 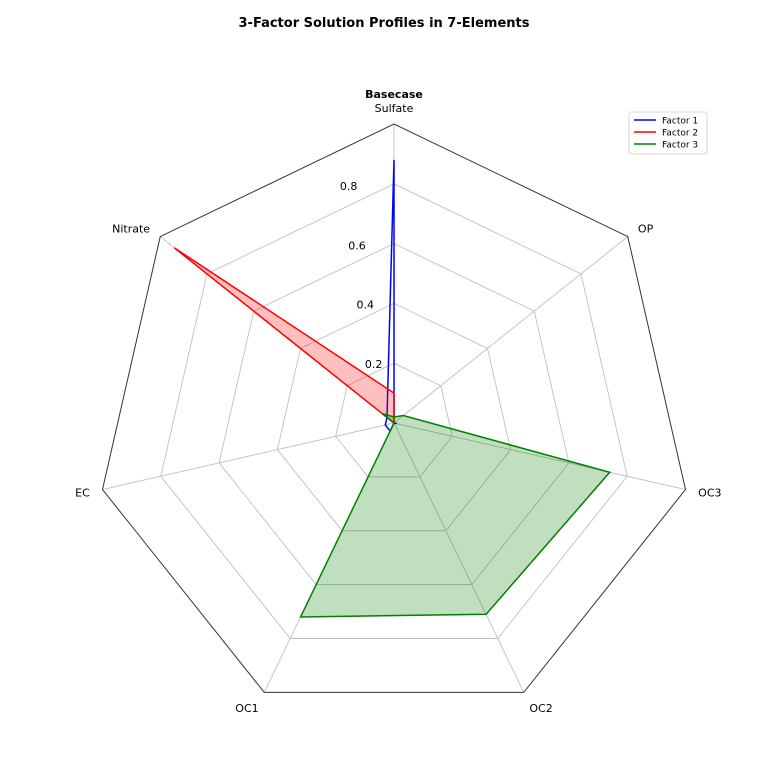 What do you see at coordinates (246, 708) in the screenshot?
I see `axis-label-oc1: OC1` at bounding box center [246, 708].